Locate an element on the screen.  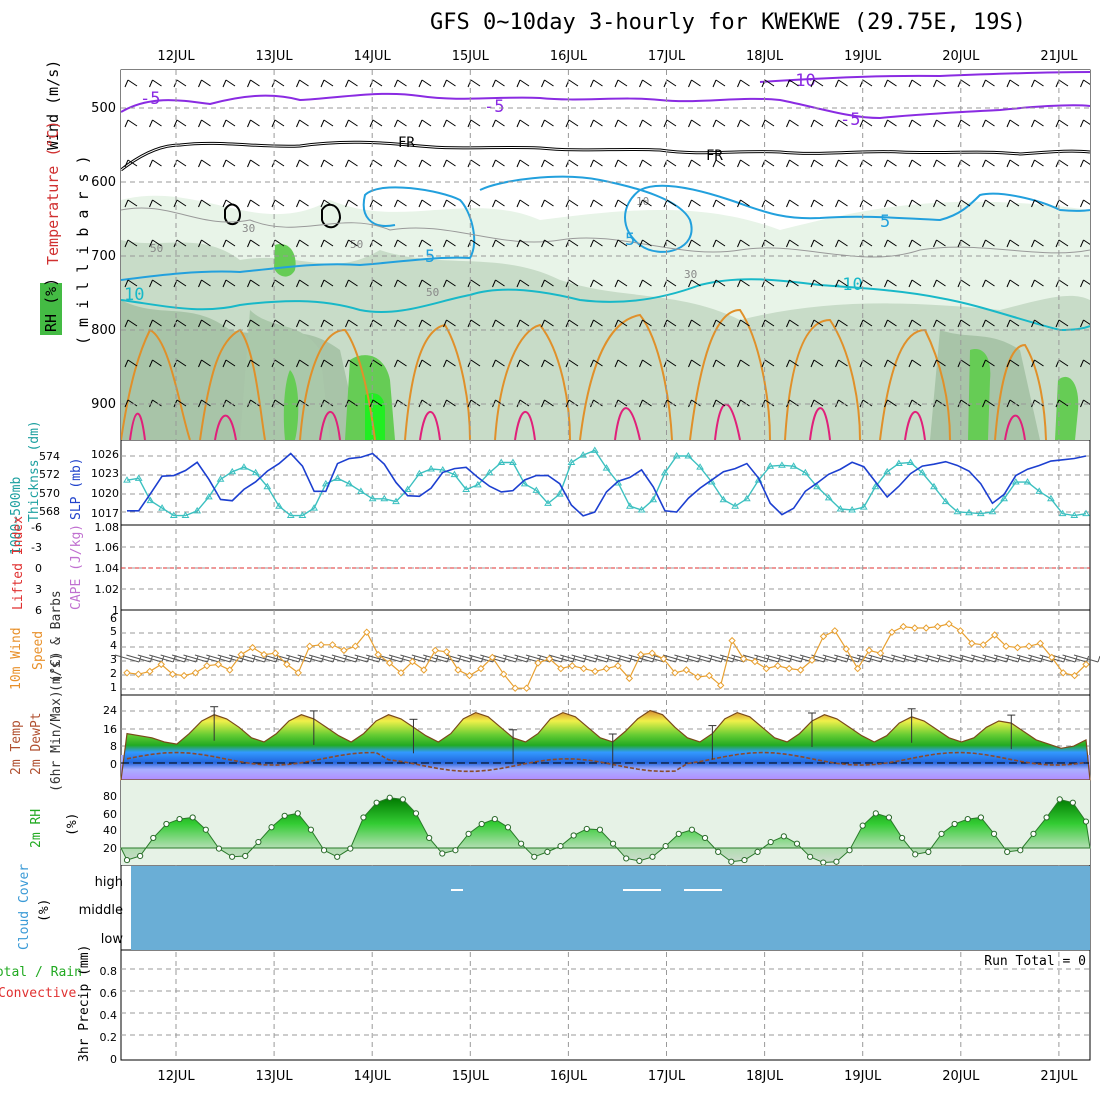
pressure-tick: 500 is located at coordinates (103, 108).